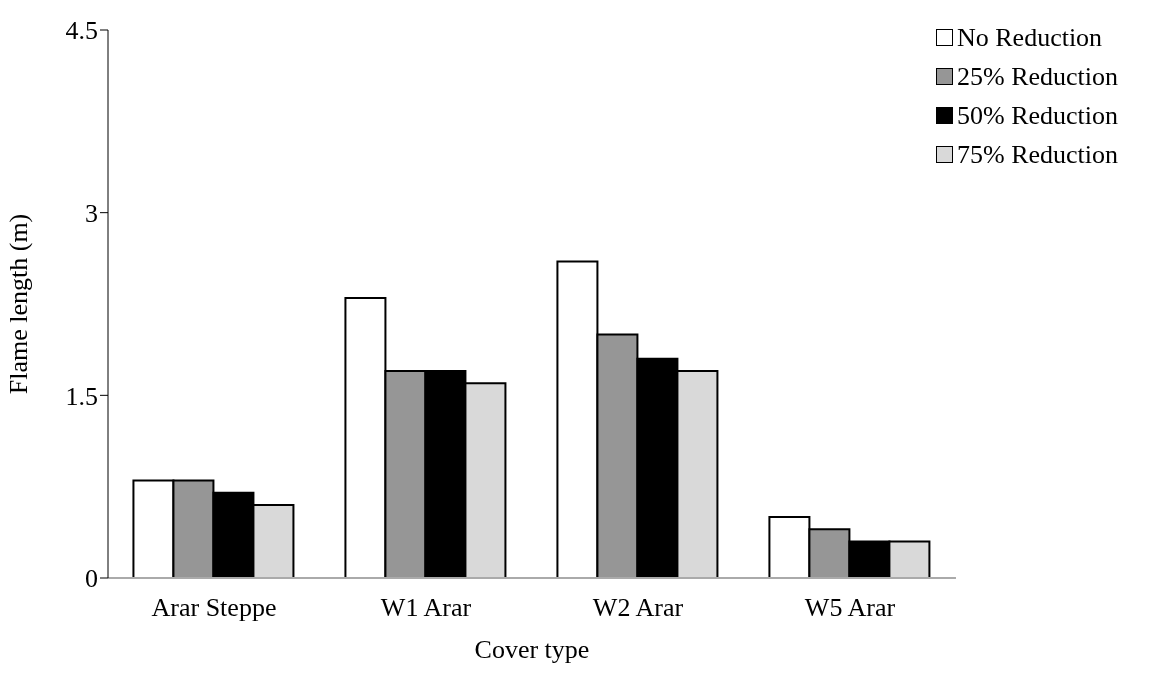 This screenshot has height=685, width=1167. What do you see at coordinates (81, 31) in the screenshot?
I see `y-tick-label: 4.5` at bounding box center [81, 31].